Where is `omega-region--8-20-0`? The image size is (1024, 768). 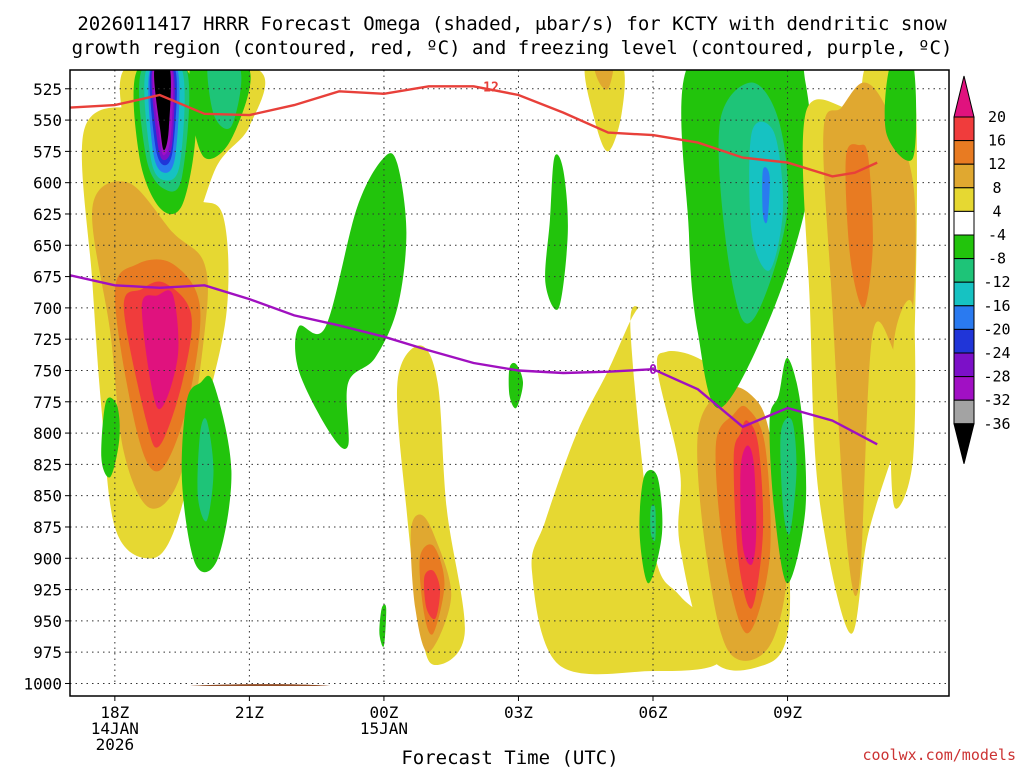 omega-region--8-20-0 is located at coordinates (351, 301).